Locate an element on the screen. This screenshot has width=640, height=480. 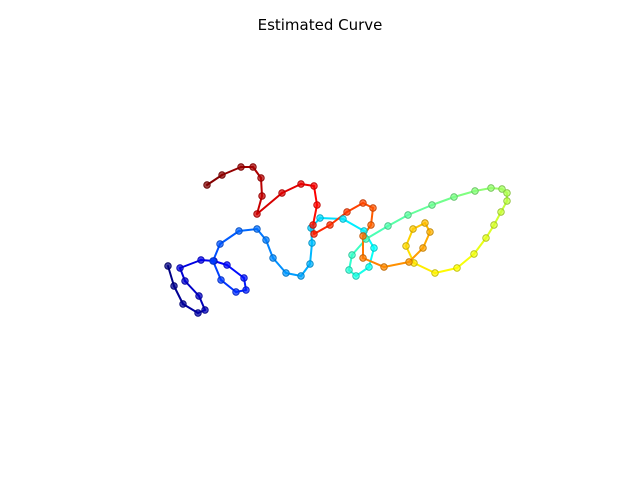
chart-title: Estimated Curve is located at coordinates (320, 25).